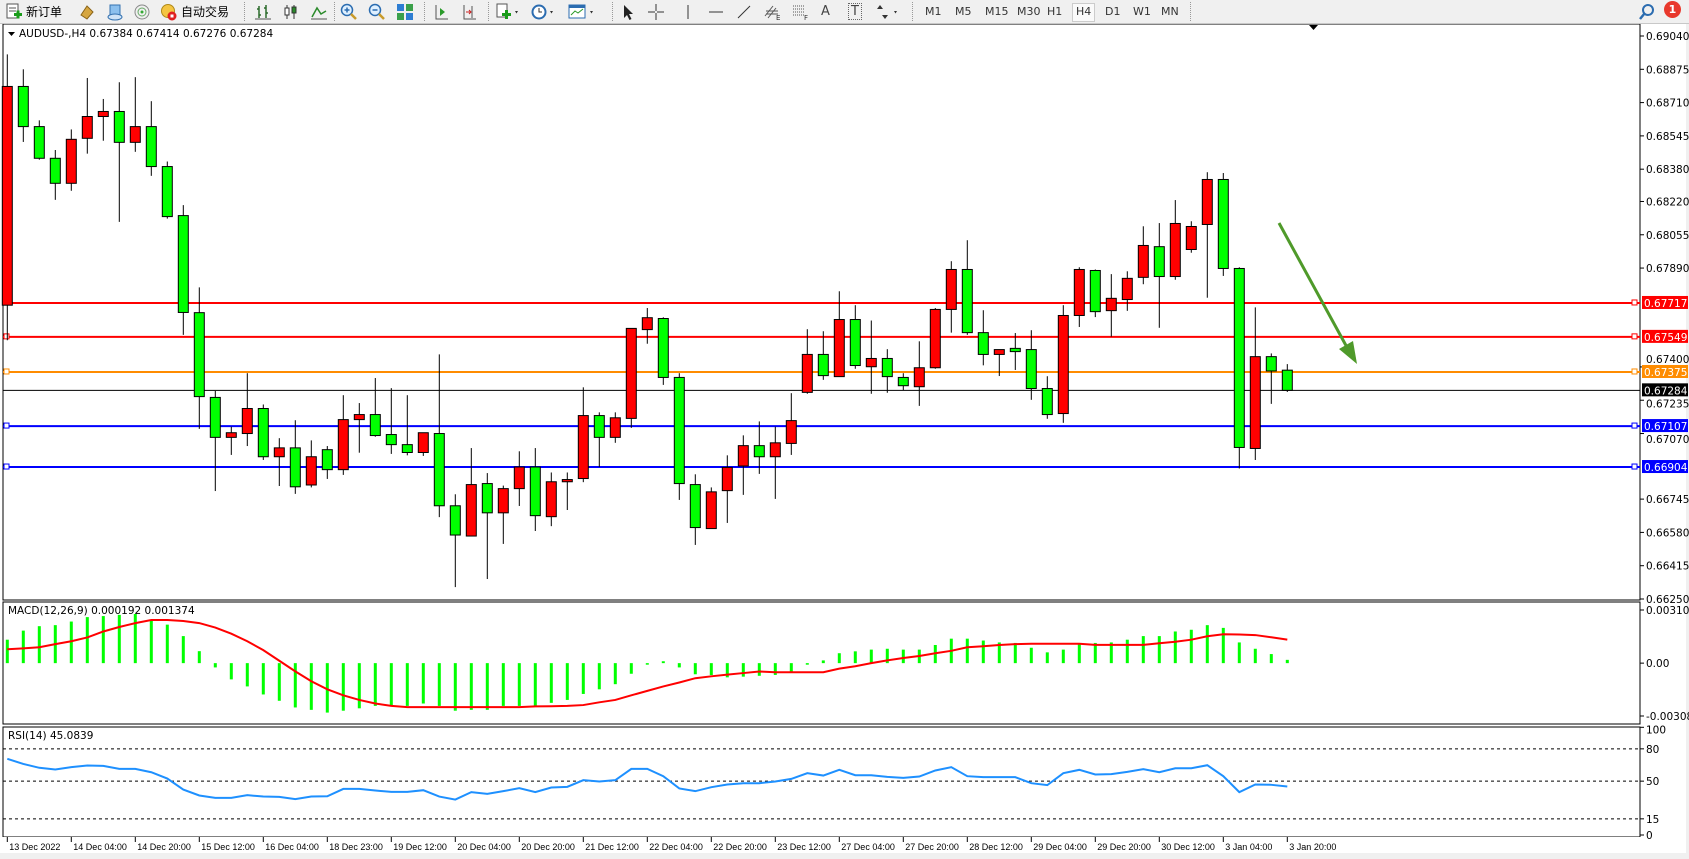 This screenshot has width=1689, height=859. What do you see at coordinates (1055, 11) in the screenshot?
I see `timeframe-h1: H1` at bounding box center [1055, 11].